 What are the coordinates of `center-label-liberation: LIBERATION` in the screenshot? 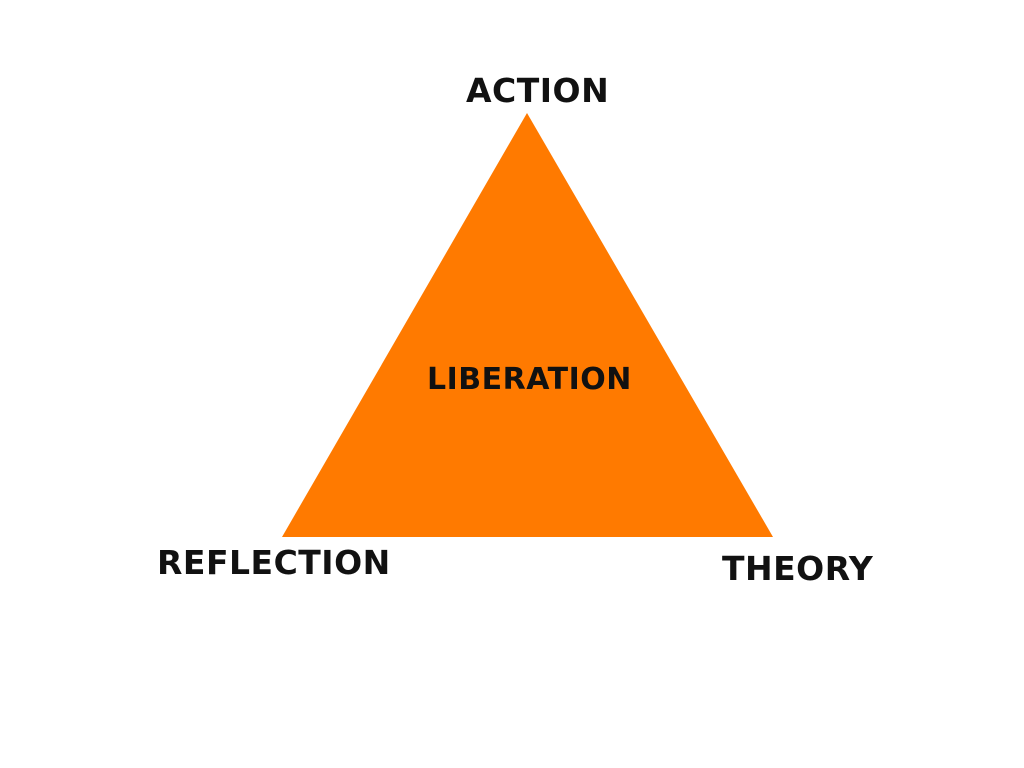 It's located at (529, 379).